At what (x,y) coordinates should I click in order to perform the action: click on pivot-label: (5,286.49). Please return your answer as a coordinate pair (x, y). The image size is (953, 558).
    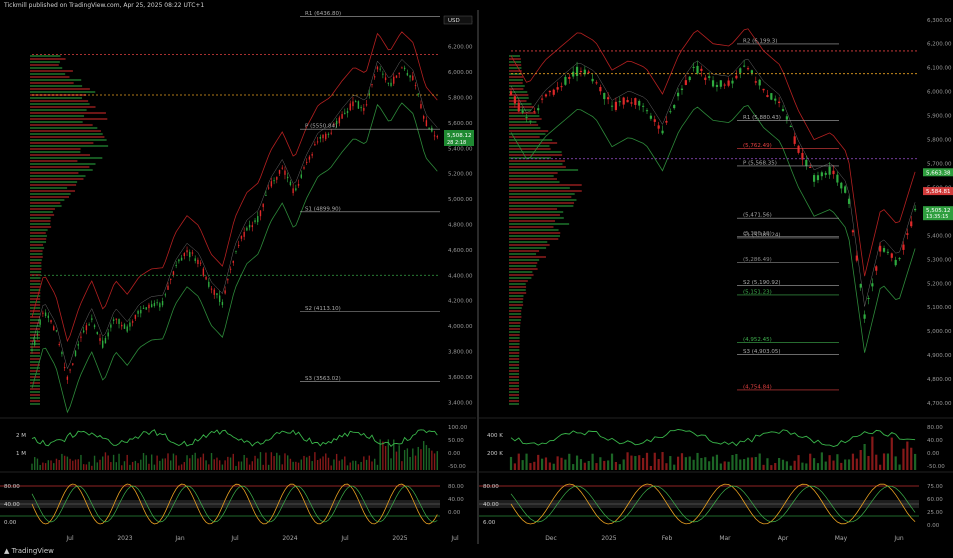
    Looking at the image, I should click on (757, 260).